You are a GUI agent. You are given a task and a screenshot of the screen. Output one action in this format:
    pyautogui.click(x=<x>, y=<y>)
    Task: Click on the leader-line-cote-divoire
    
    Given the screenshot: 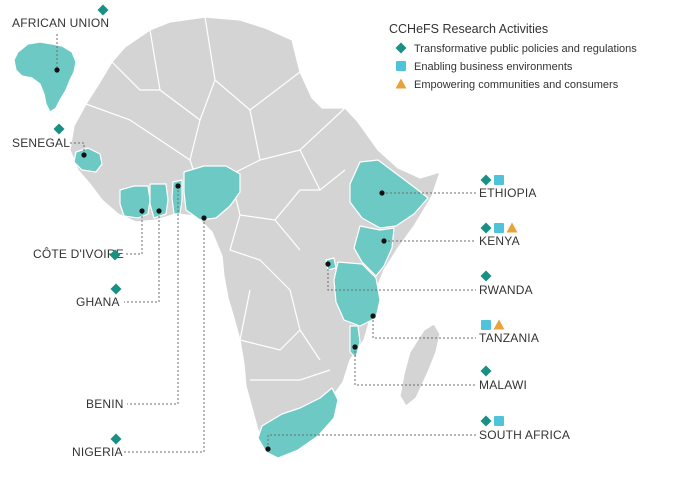 What is the action you would take?
    pyautogui.click(x=134, y=233)
    